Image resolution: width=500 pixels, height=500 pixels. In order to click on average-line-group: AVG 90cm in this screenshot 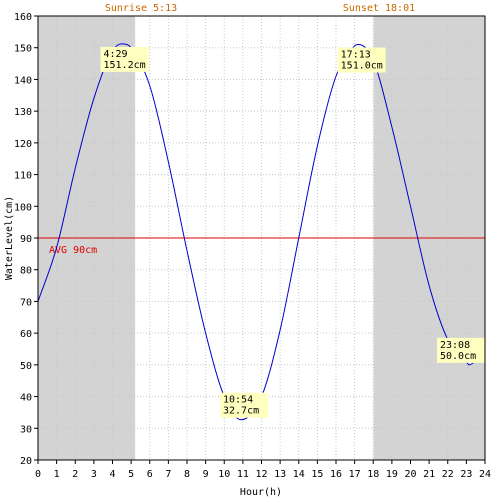, I will do `click(261, 246)`.